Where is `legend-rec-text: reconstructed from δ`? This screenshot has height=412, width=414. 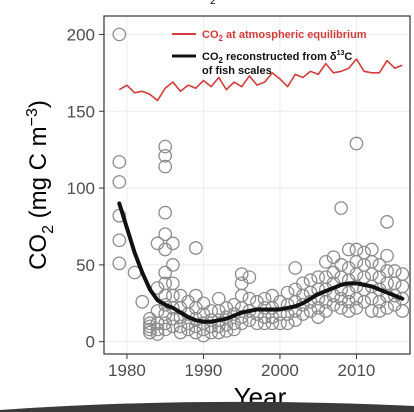
legend-rec-text: reconstructed from δ is located at coordinates (280, 57).